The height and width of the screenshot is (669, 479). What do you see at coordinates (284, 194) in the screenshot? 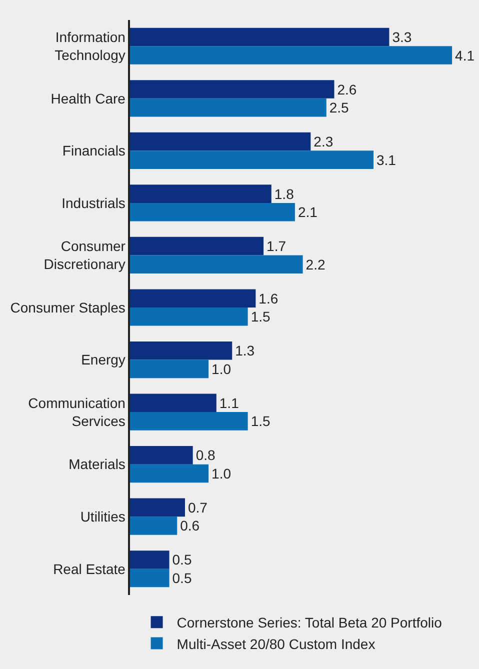
I see `data-label: 1.8` at bounding box center [284, 194].